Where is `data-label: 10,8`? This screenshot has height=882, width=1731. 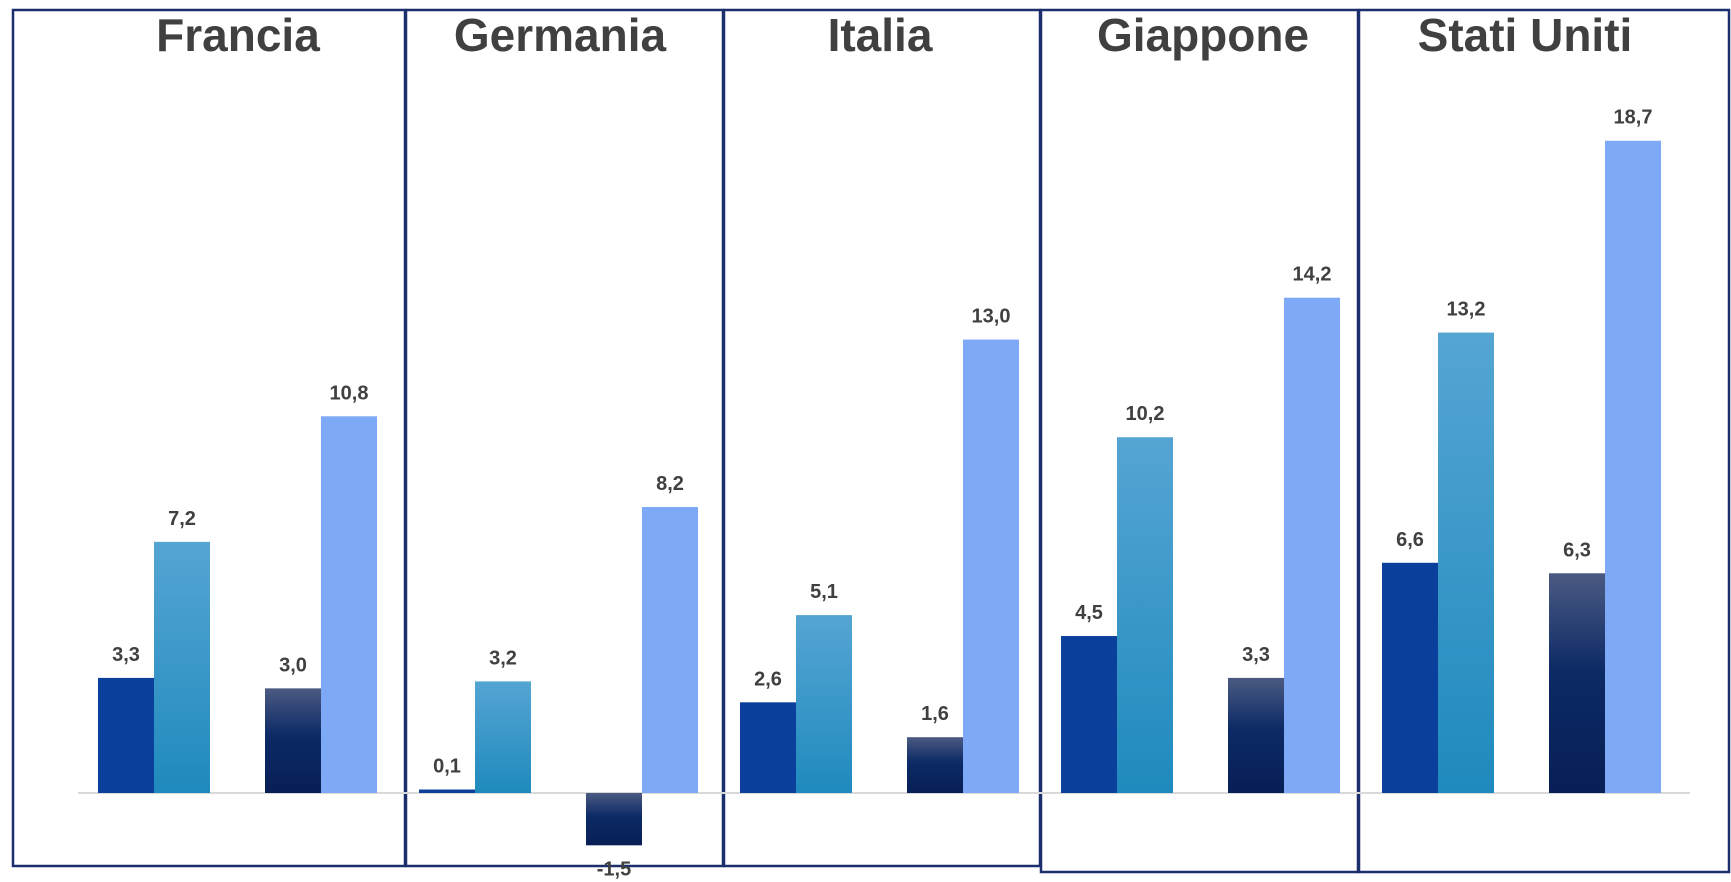
data-label: 10,8 is located at coordinates (349, 393).